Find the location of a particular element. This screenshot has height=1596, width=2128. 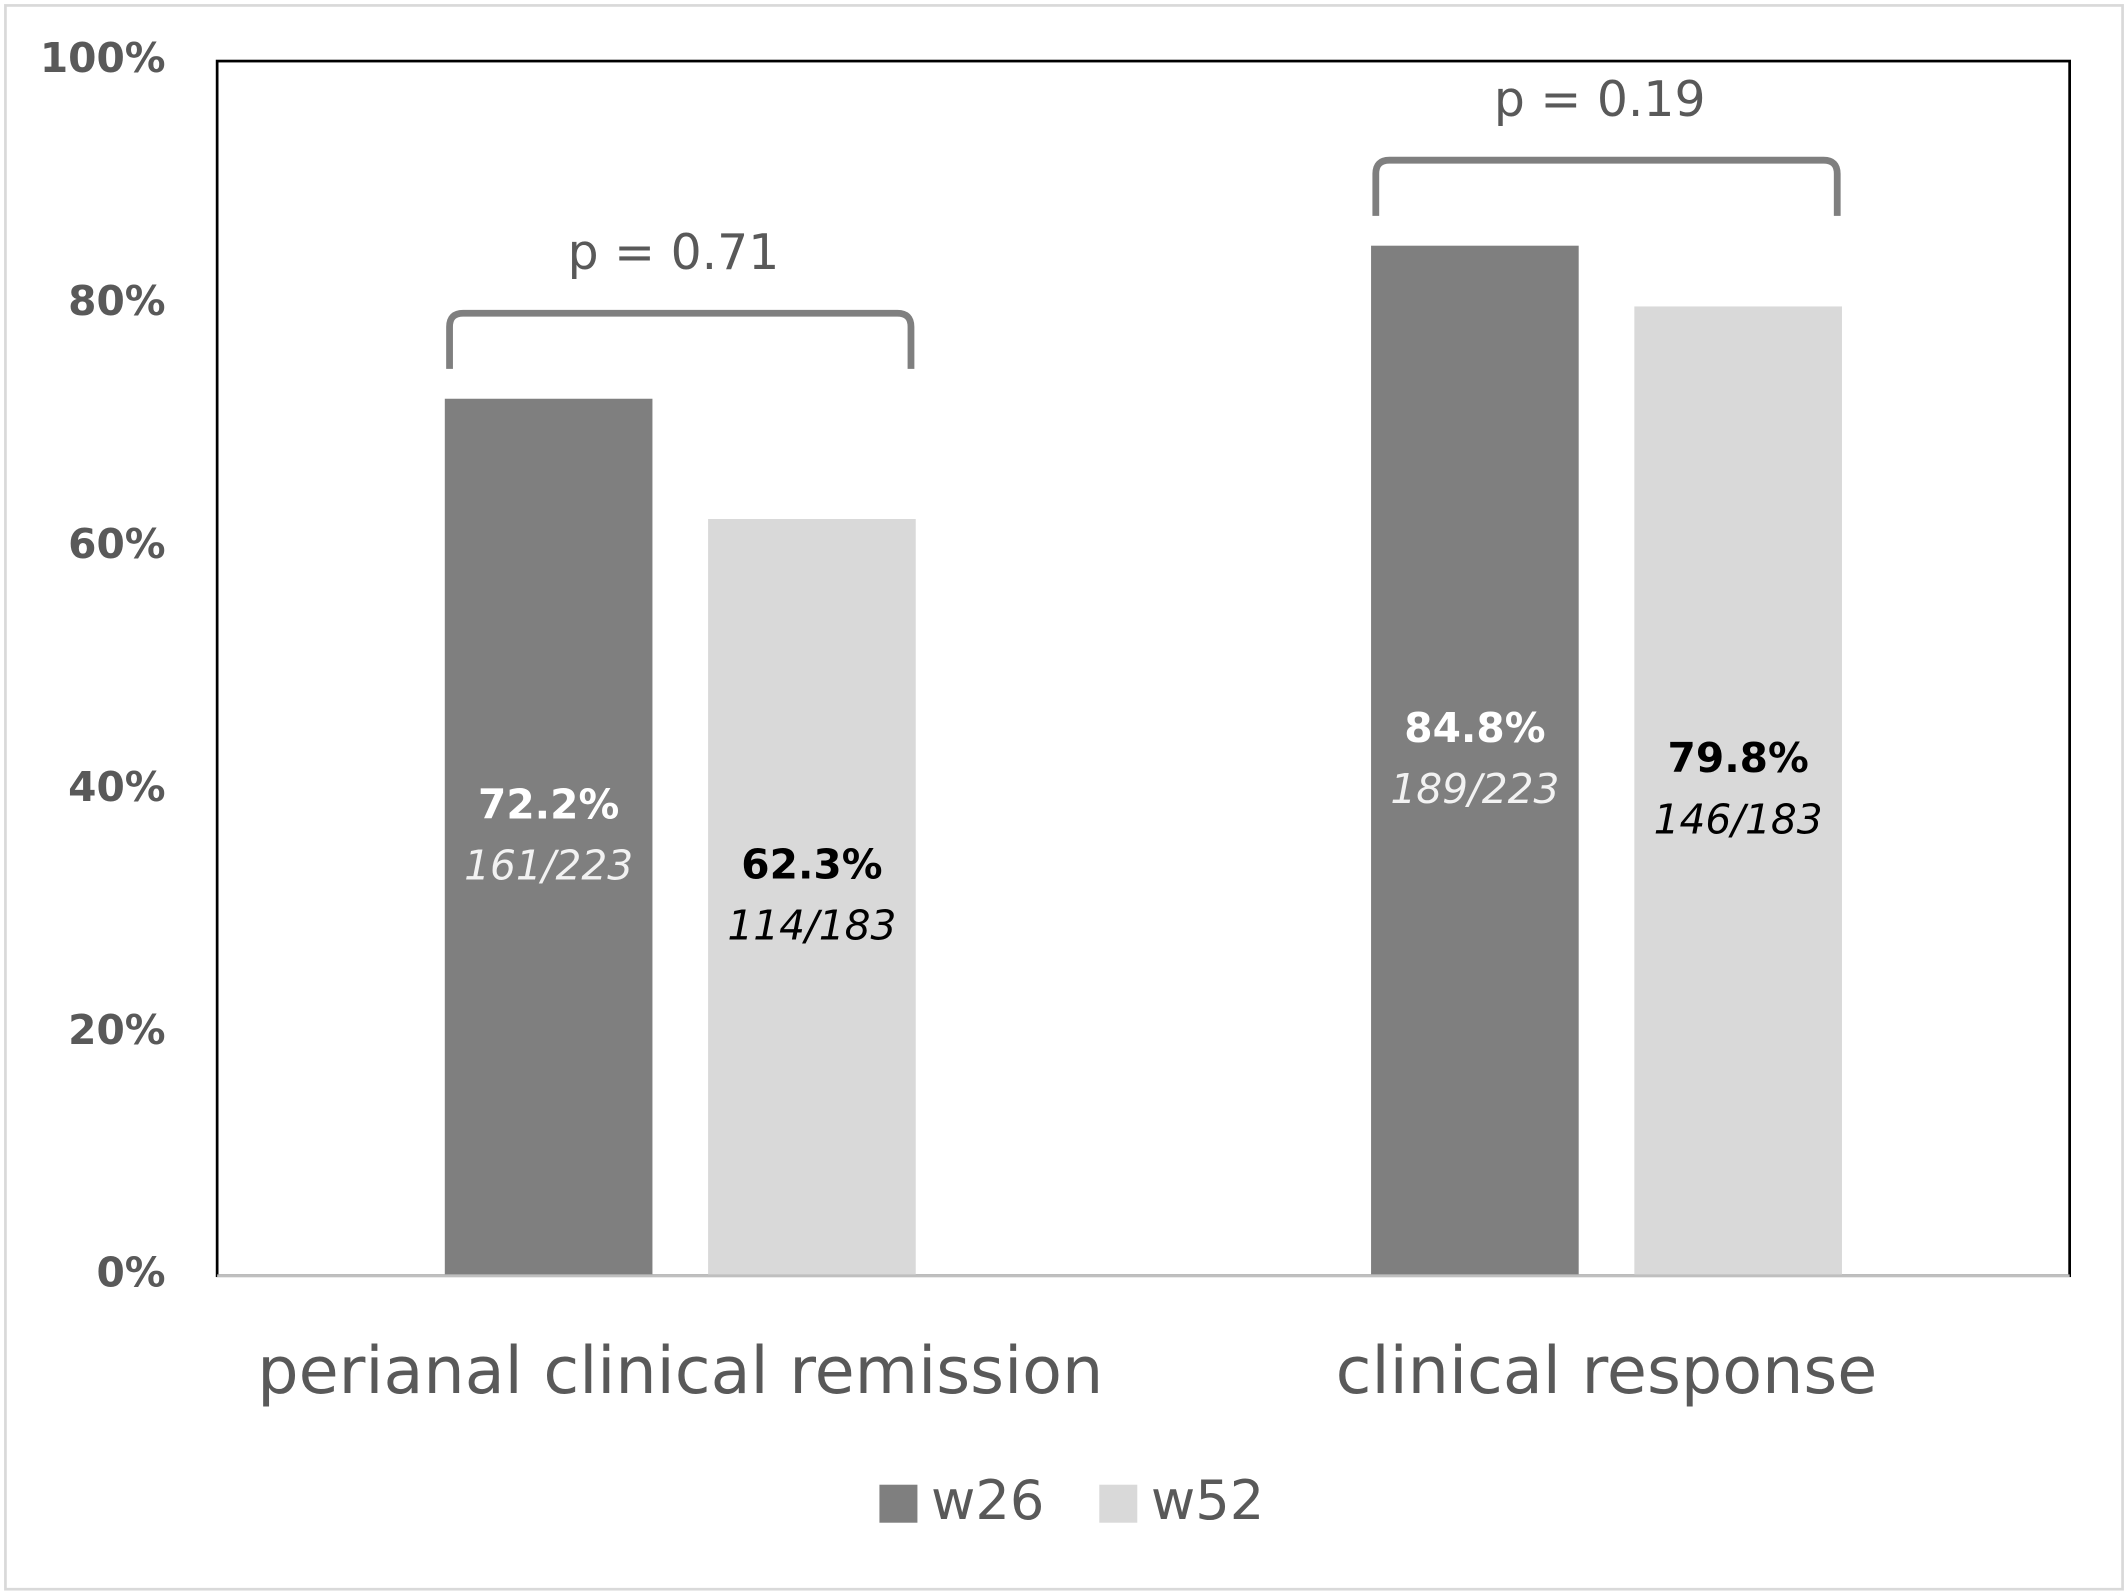

fraction-label: 189/223 is located at coordinates (1474, 789).